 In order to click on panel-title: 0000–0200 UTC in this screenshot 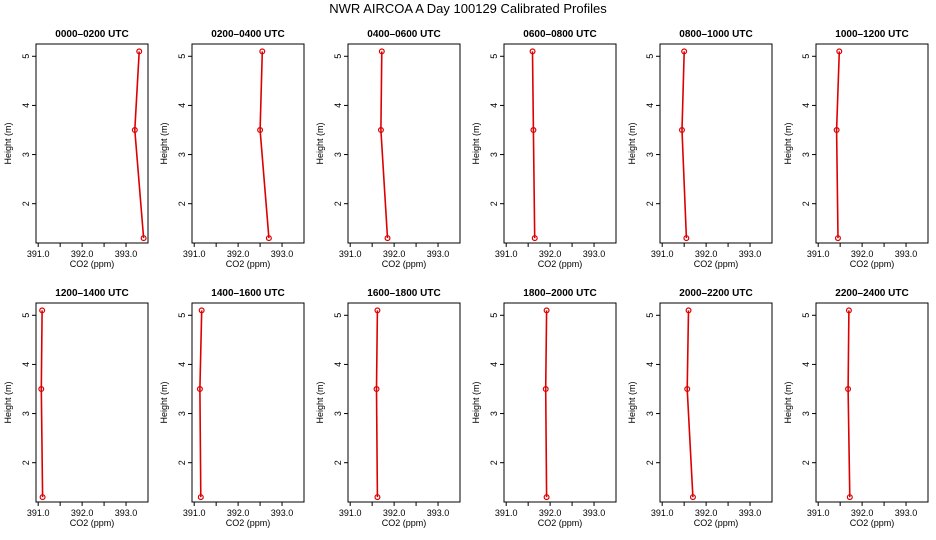, I will do `click(91, 34)`.